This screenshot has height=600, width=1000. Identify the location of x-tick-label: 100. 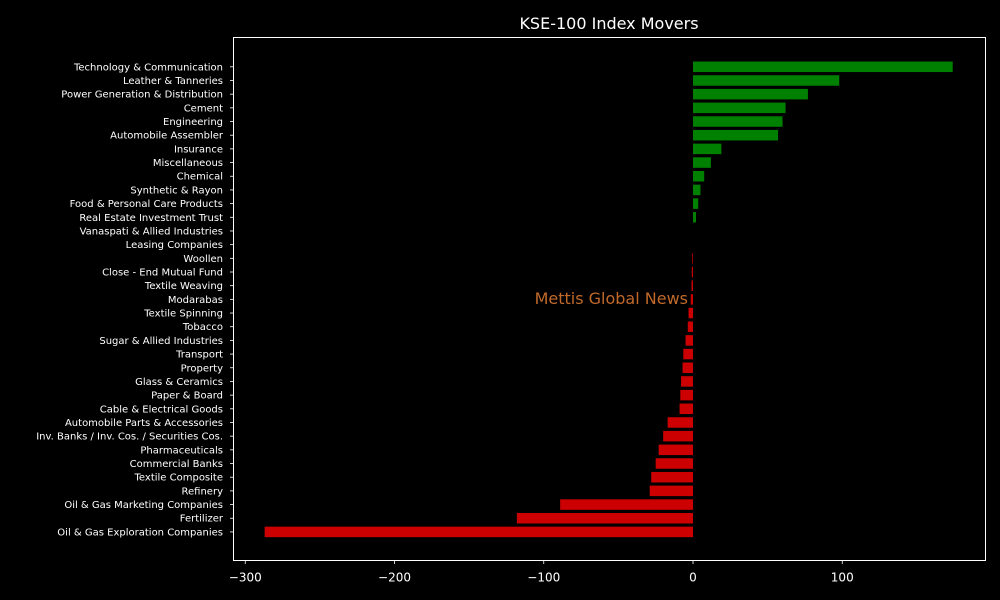
(842, 578).